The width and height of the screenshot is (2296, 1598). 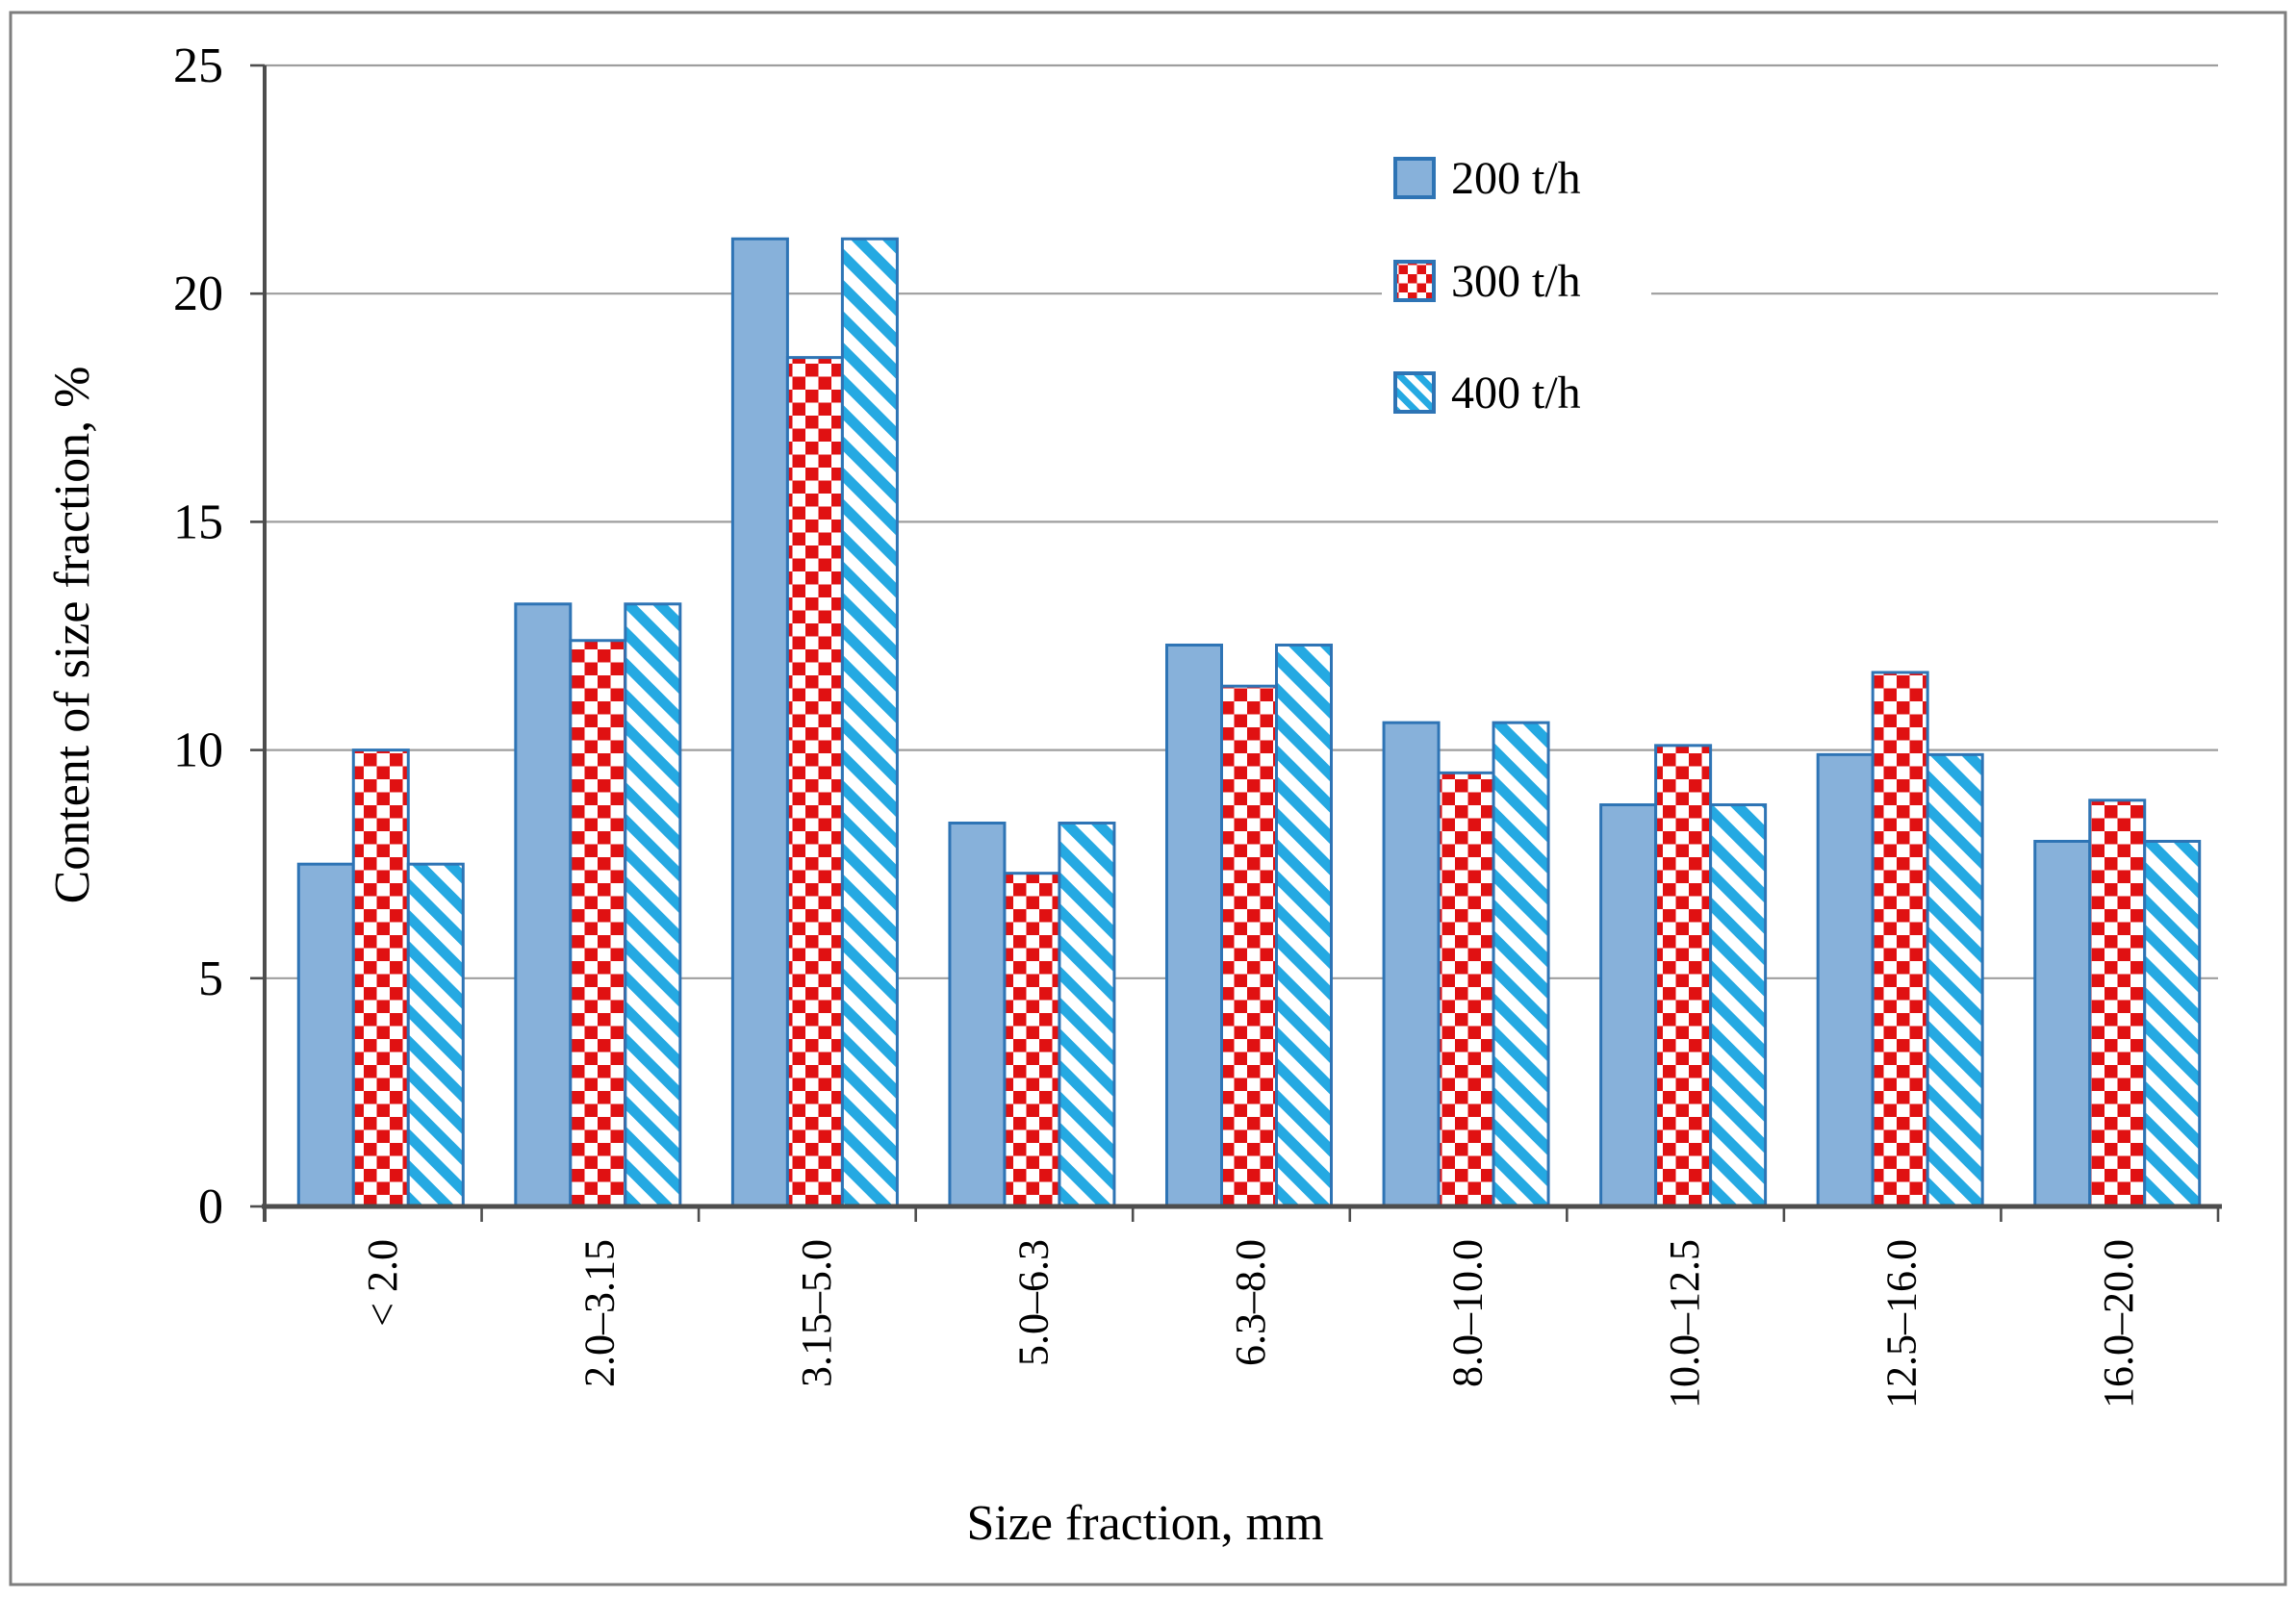 I want to click on x-category-label-5: 6.3–8.0, so click(x=1251, y=1302).